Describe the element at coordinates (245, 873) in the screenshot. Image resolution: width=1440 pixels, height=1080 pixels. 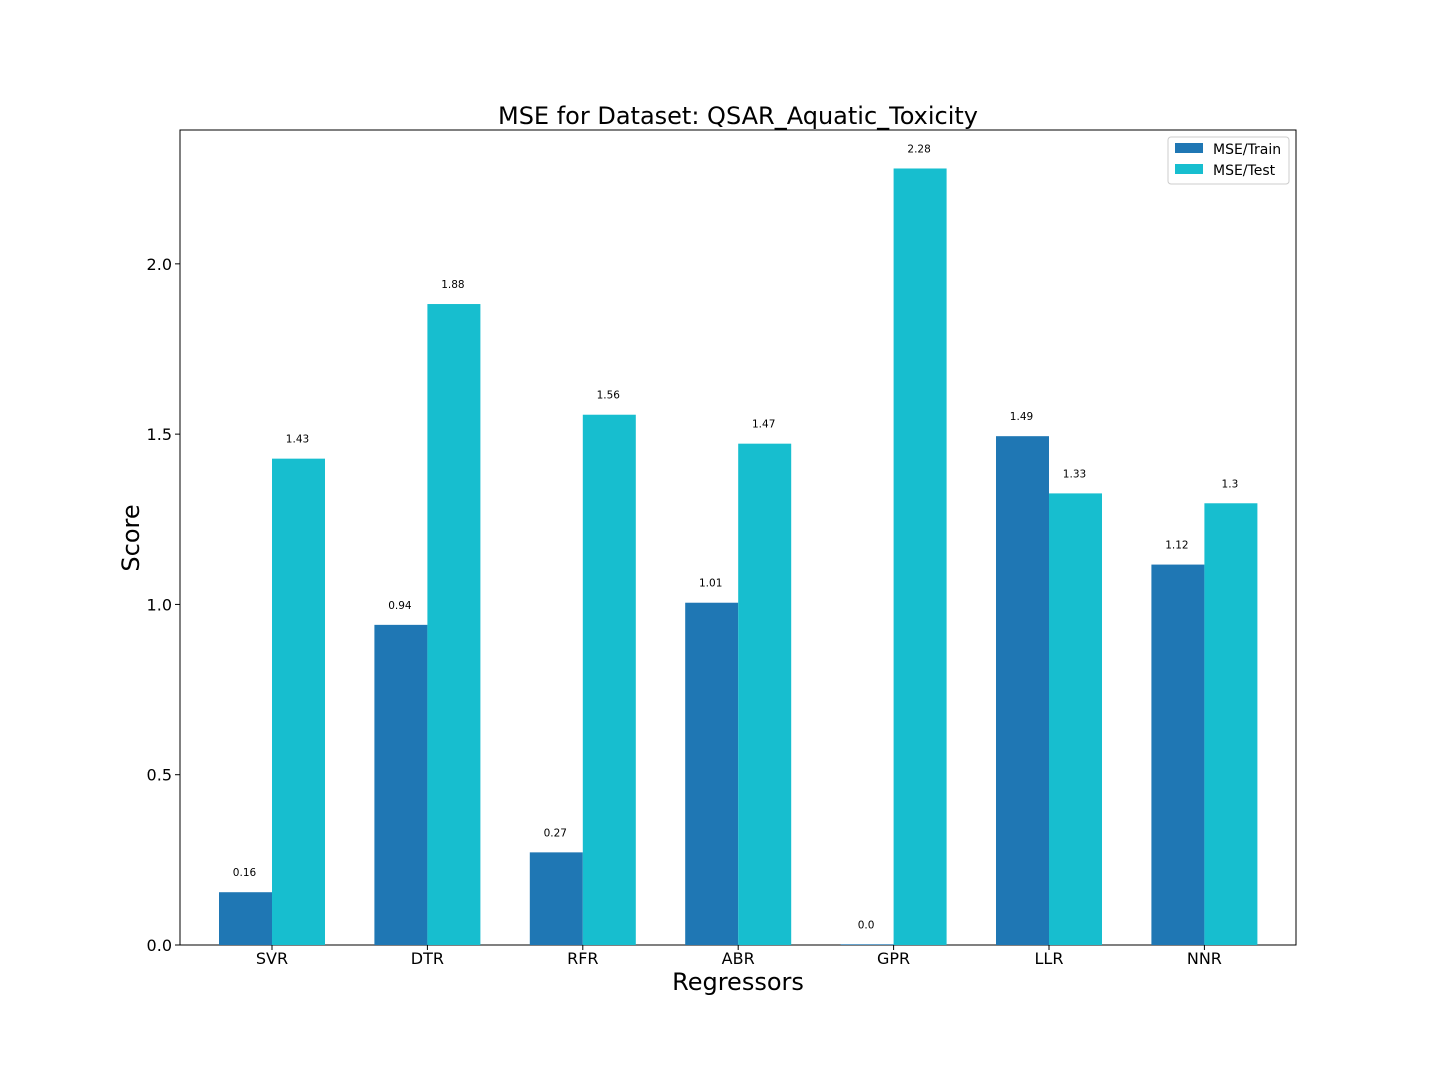
I see `bar-value-label: 0.16` at that location.